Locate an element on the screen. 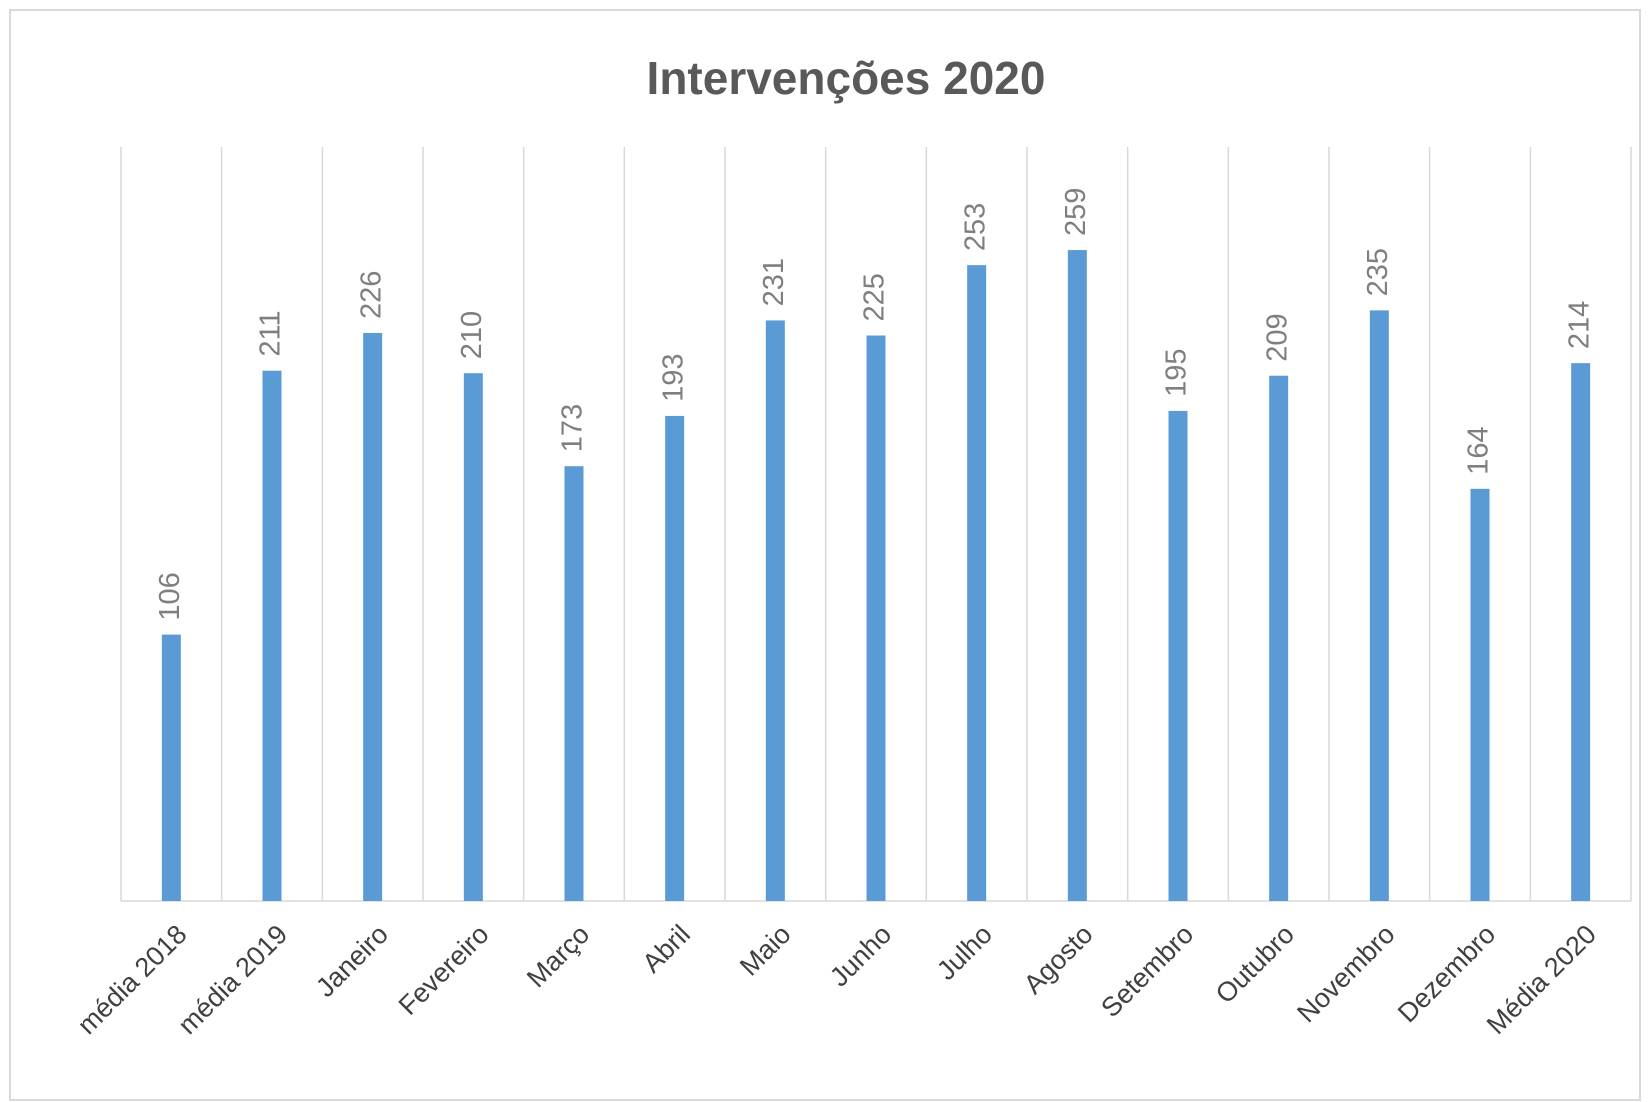  data-label: 164 is located at coordinates (1479, 450).